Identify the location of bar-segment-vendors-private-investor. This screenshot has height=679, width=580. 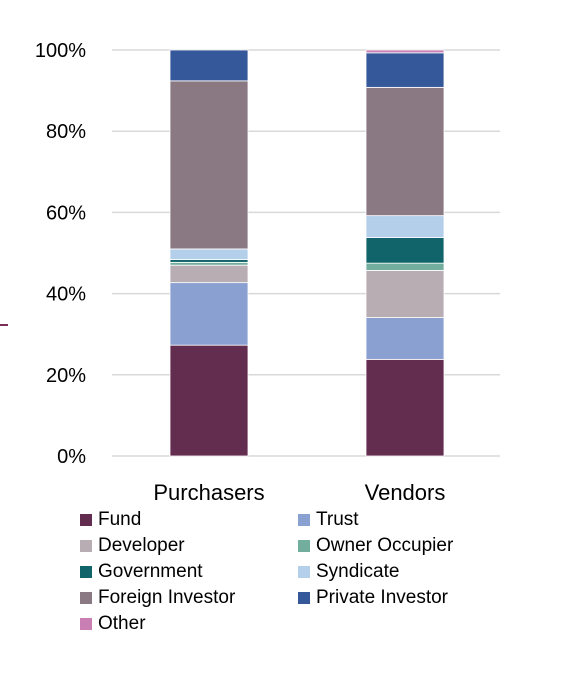
(405, 70).